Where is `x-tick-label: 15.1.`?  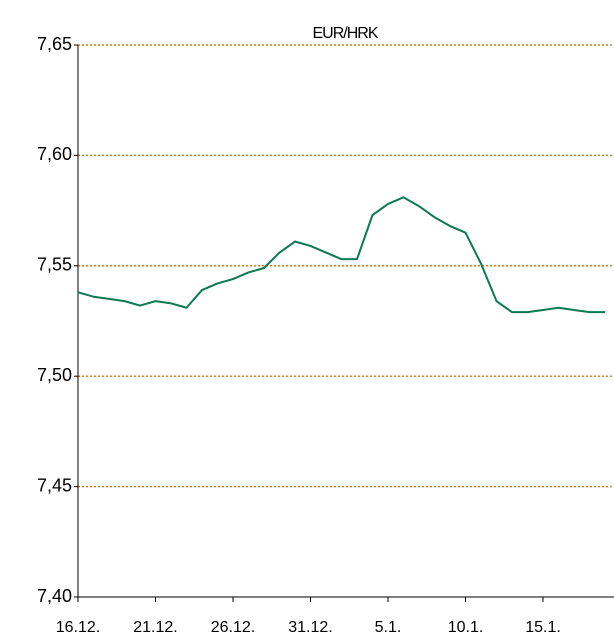
x-tick-label: 15.1. is located at coordinates (543, 627).